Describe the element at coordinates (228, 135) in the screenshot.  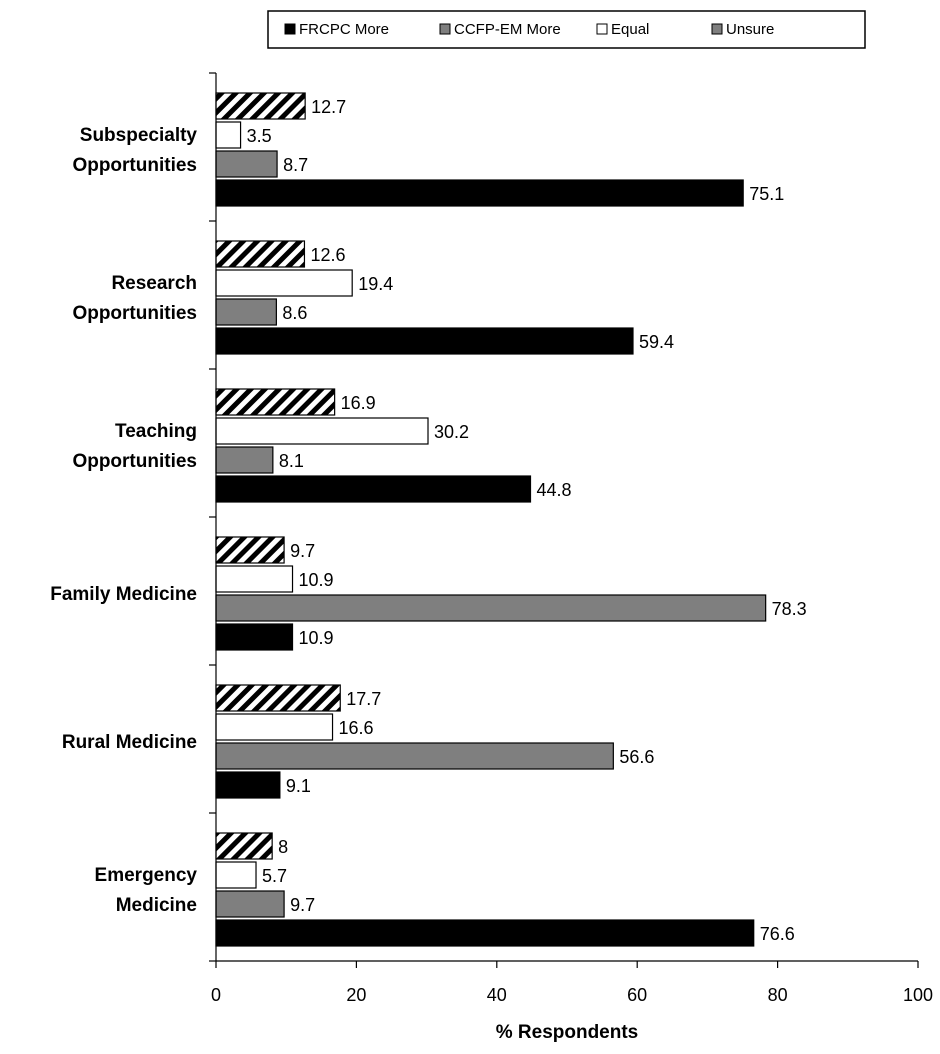
I see `bar-subspecialty-opportunities-equal` at that location.